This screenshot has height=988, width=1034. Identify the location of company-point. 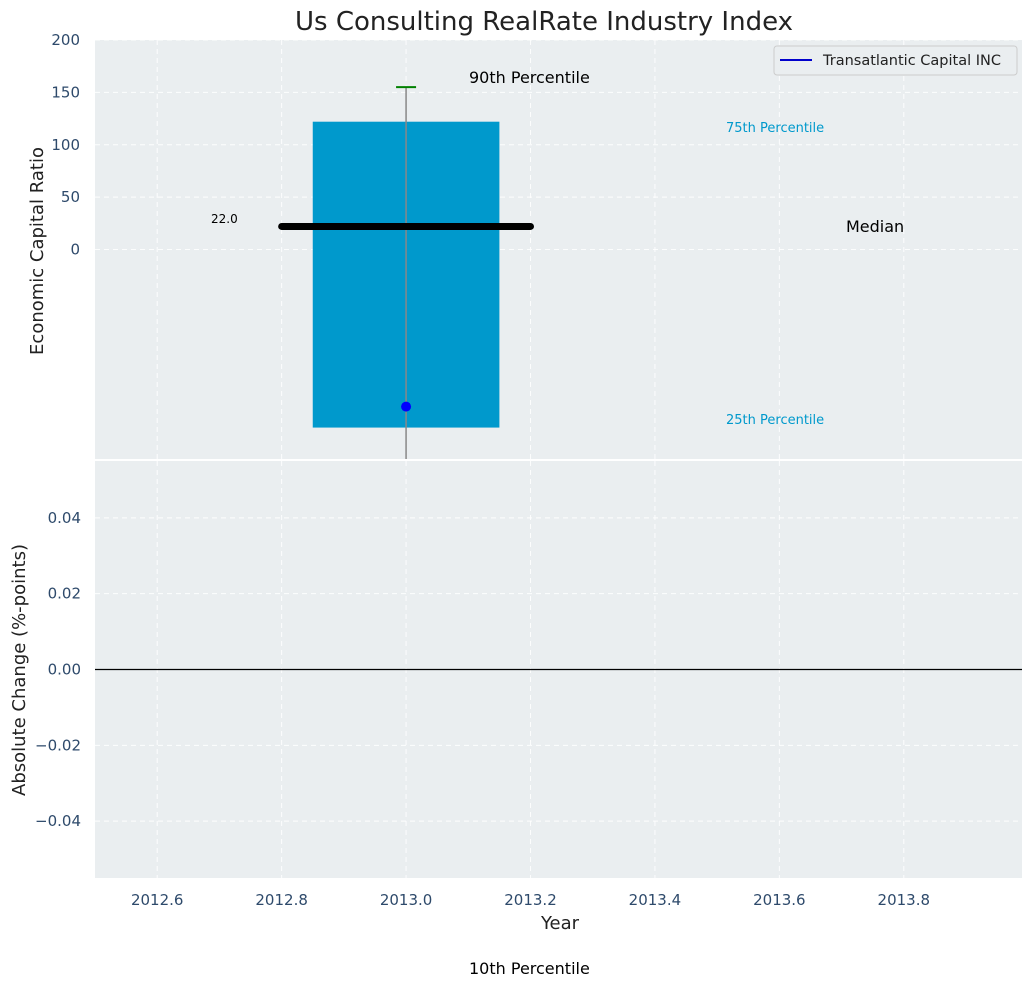
(406, 406).